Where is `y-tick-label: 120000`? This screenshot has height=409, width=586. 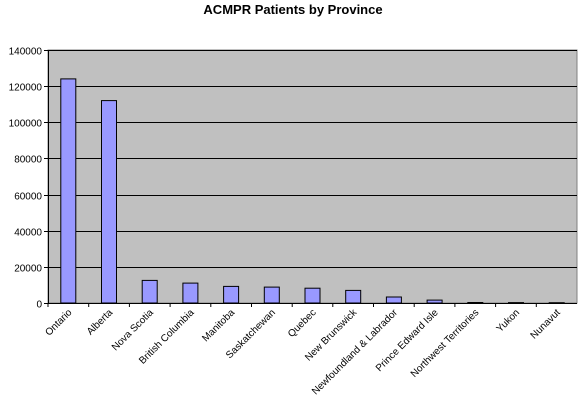
y-tick-label: 120000 is located at coordinates (26, 88).